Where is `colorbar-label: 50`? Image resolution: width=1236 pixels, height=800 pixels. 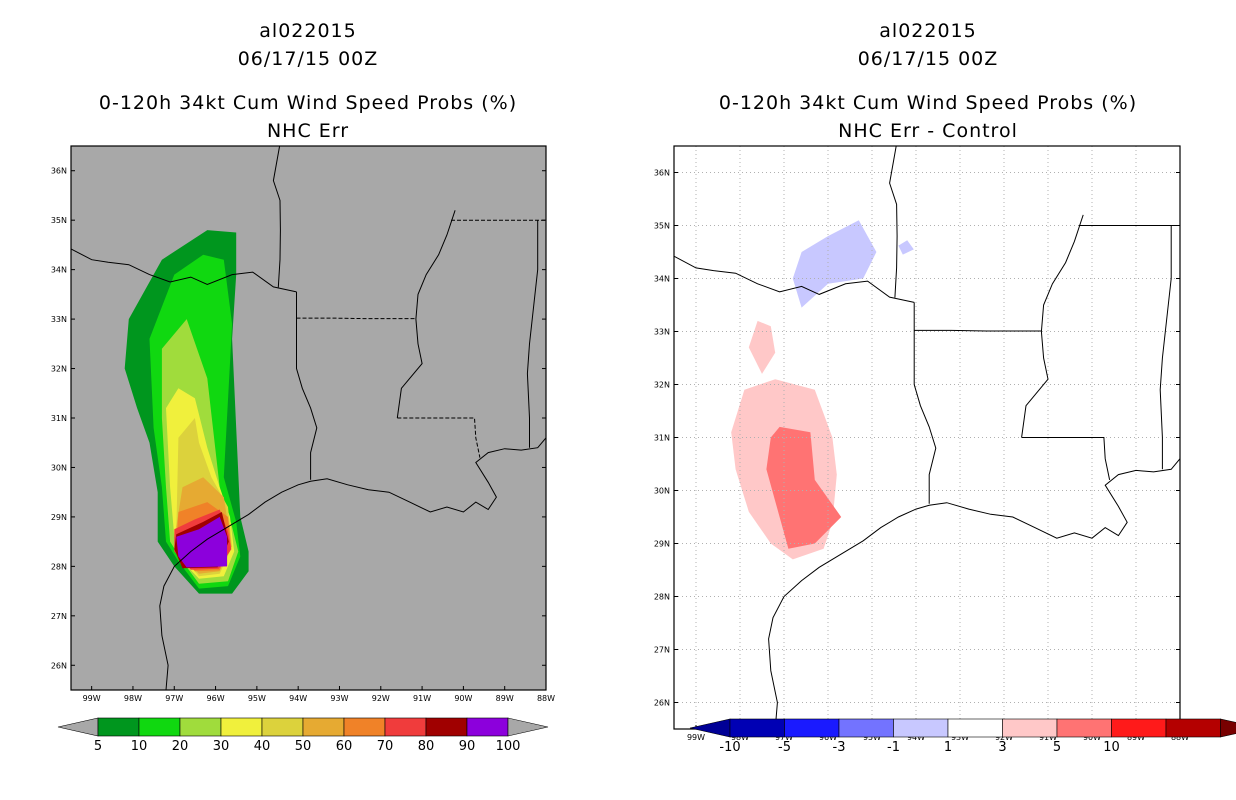 colorbar-label: 50 is located at coordinates (303, 746).